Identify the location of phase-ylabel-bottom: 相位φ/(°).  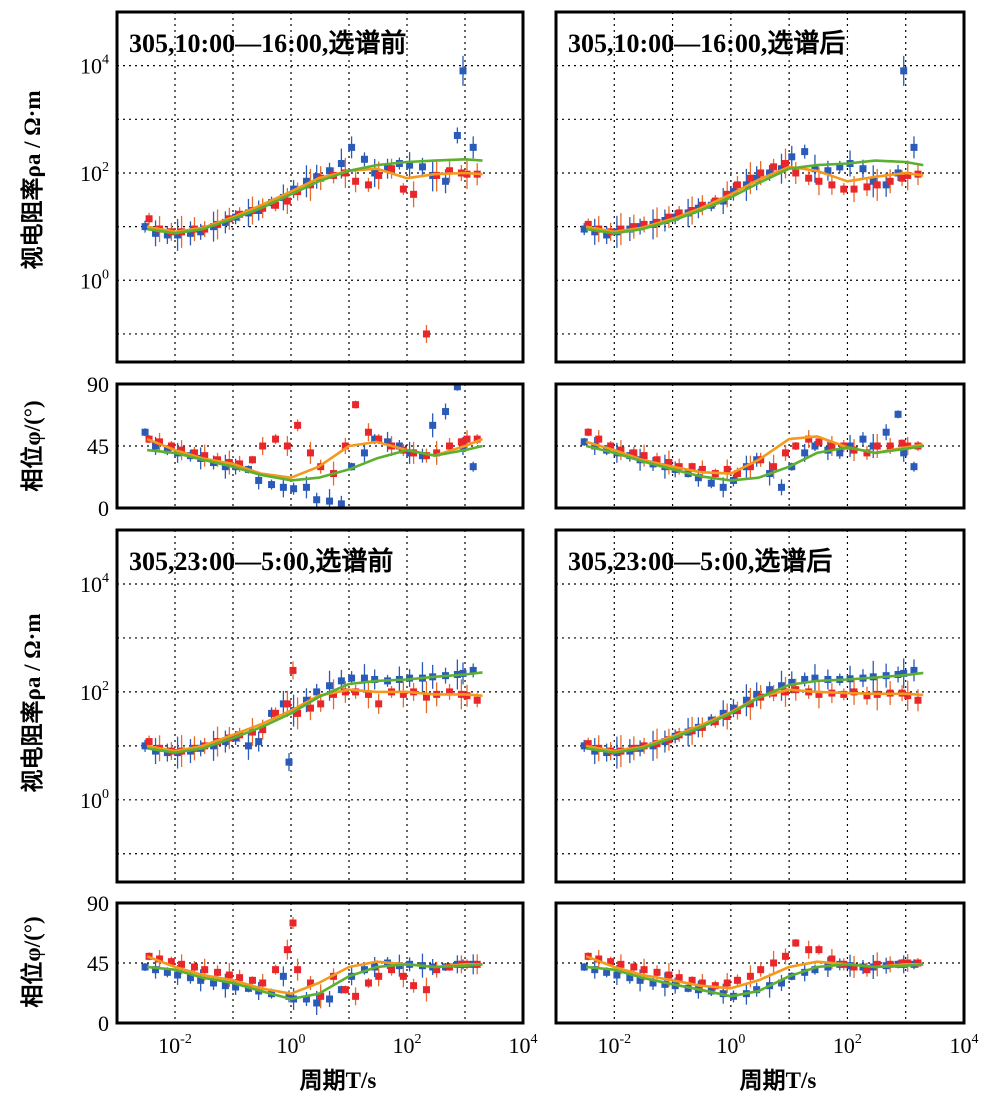
(32, 961).